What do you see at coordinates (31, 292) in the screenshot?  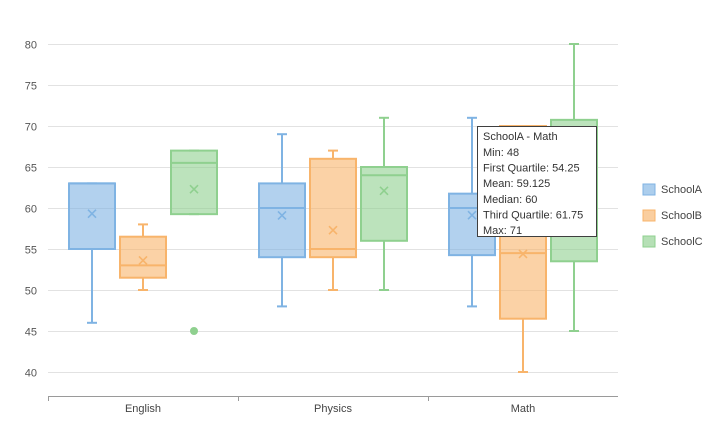 I see `y-tick-label: 50` at bounding box center [31, 292].